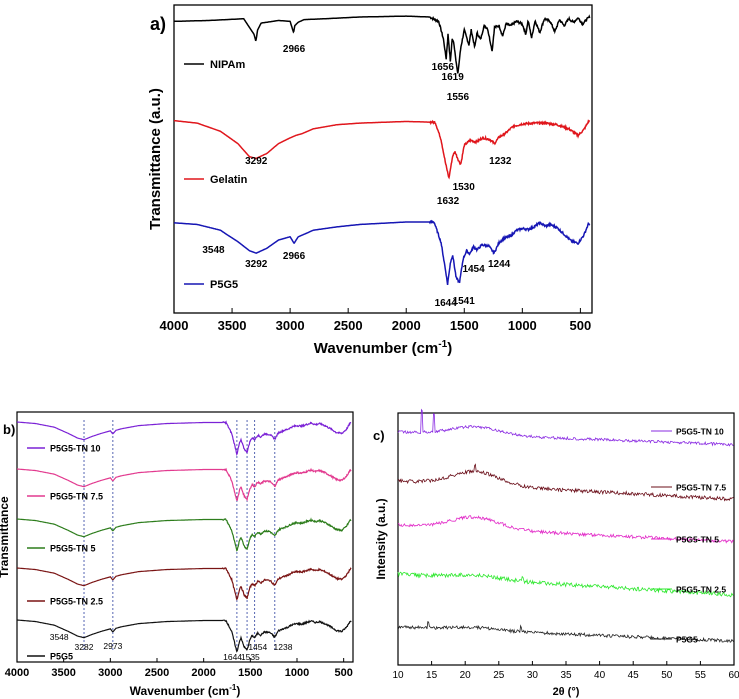 Image resolution: width=739 pixels, height=699 pixels. Describe the element at coordinates (446, 303) in the screenshot. I see `panel-a-peak-label: 1644` at that location.